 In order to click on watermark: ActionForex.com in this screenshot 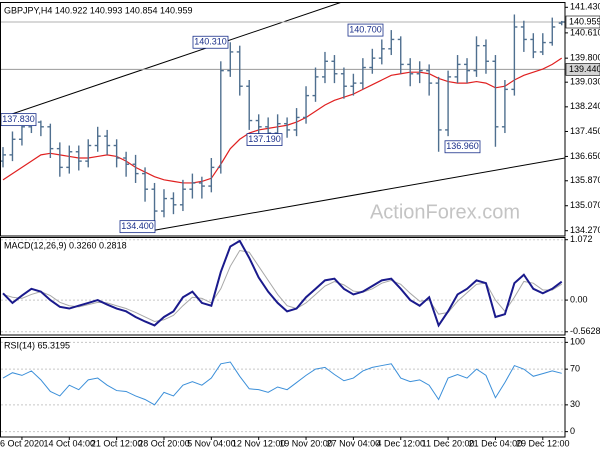, I will do `click(445, 212)`.